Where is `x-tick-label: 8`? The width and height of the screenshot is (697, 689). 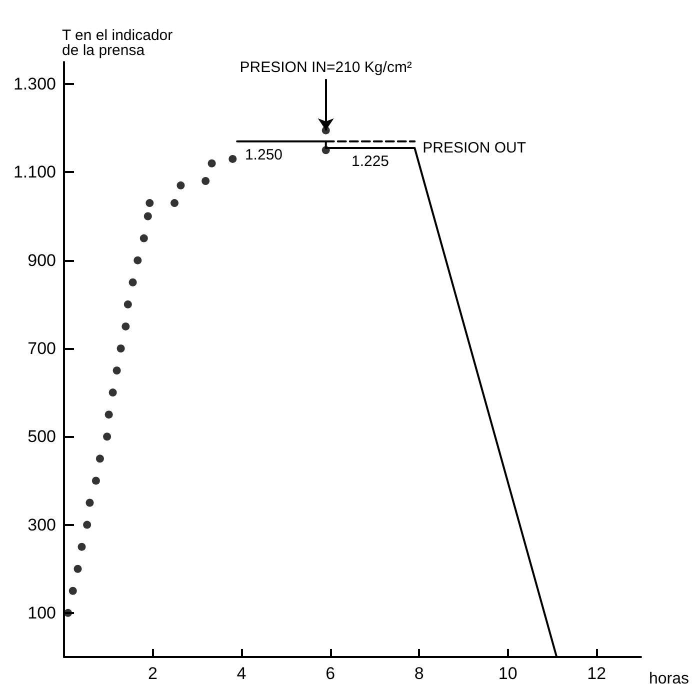
x-tick-label: 8 is located at coordinates (419, 673).